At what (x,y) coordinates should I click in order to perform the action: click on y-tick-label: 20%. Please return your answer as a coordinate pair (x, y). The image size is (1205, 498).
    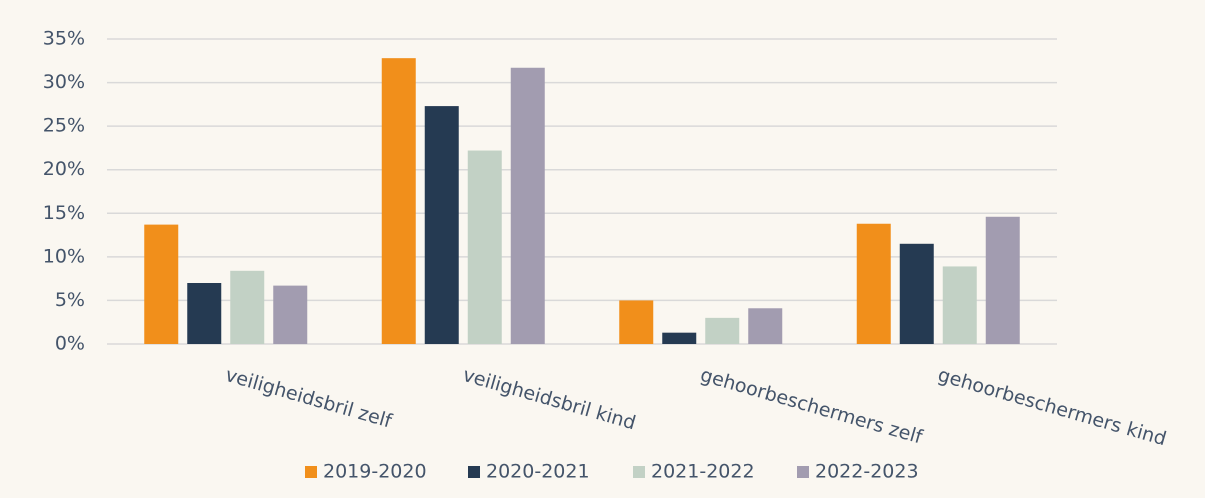
    Looking at the image, I should click on (64, 169).